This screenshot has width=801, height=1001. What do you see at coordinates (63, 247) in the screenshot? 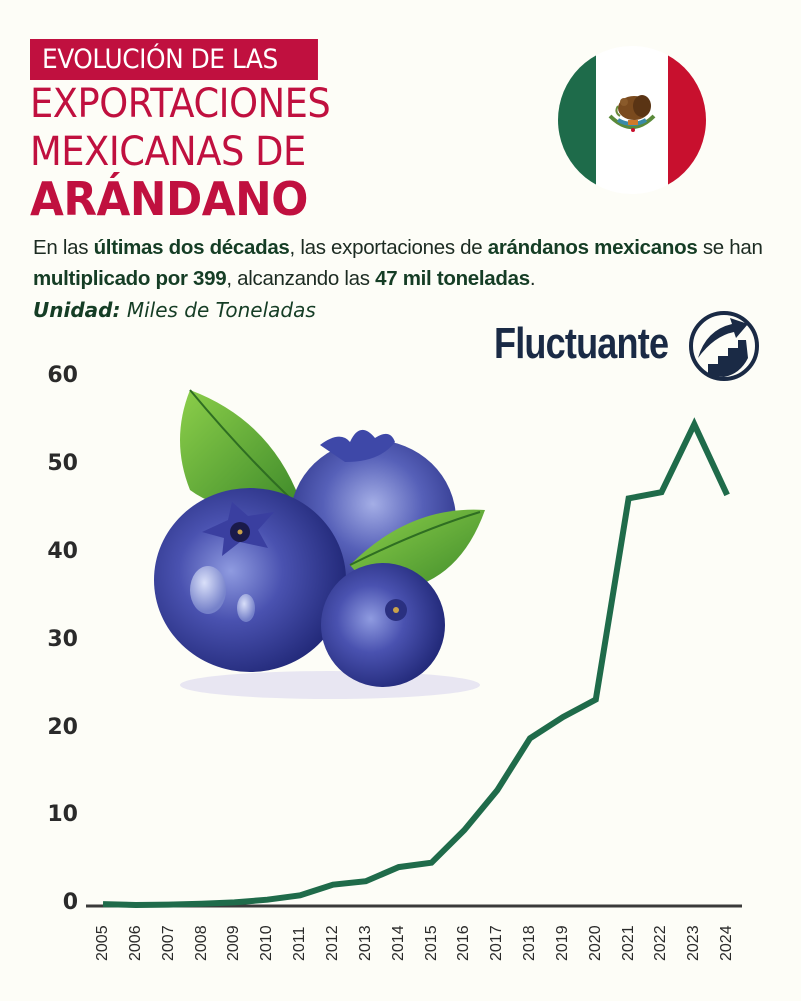
I see `desc-part: En las` at bounding box center [63, 247].